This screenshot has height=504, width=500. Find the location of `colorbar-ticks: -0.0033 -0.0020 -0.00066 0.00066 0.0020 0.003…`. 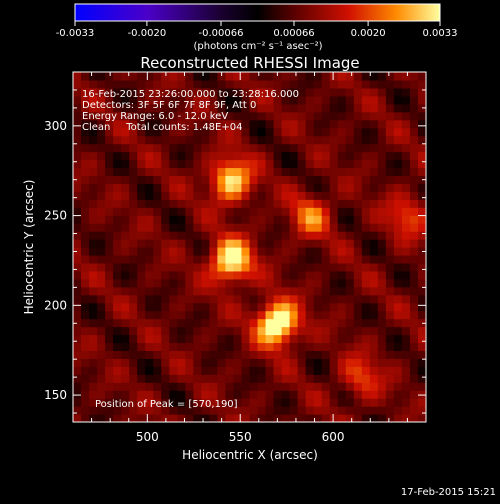

colorbar-ticks: -0.0033 -0.0020 -0.00066 0.00066 0.0020 0.003… is located at coordinates (257, 30).